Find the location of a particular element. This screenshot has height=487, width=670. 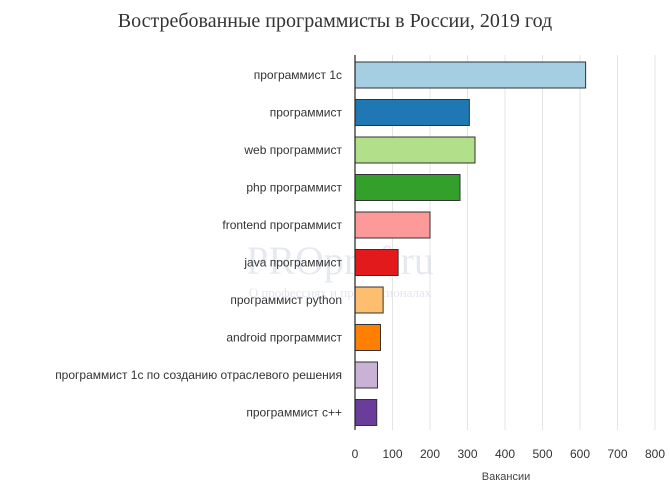

x-tick-label: 500 is located at coordinates (542, 454).